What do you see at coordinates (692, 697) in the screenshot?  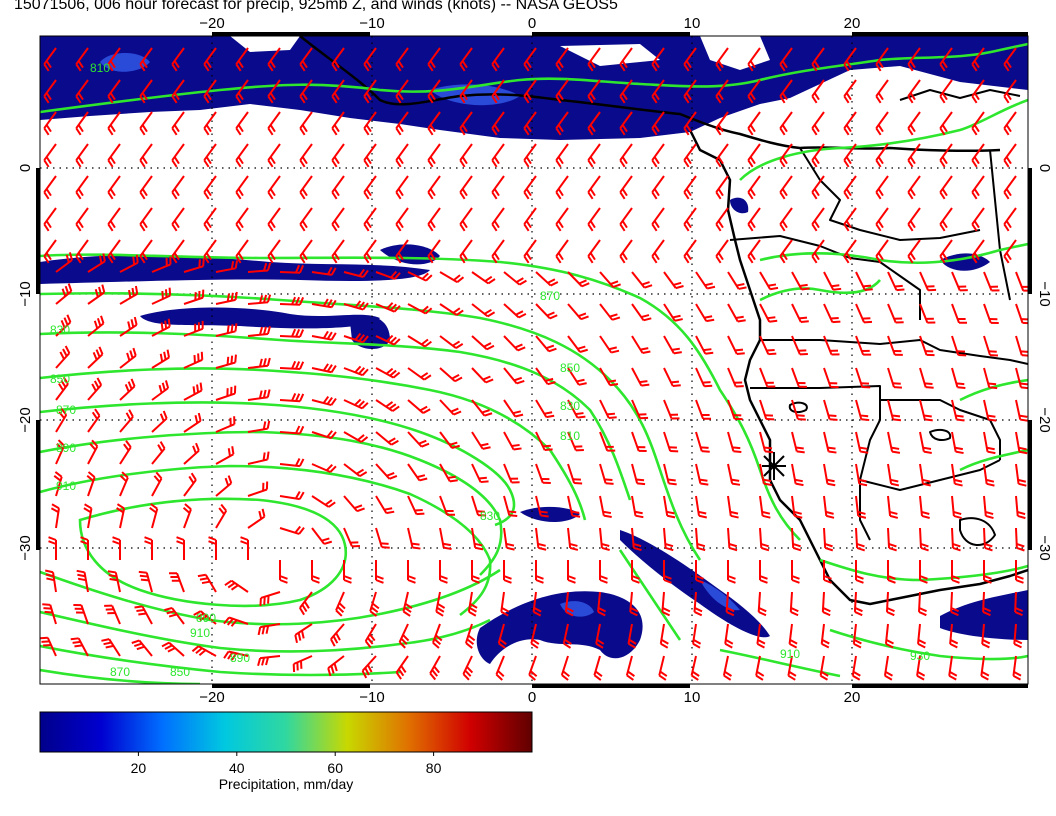 I see `lon-tick-label: 10` at bounding box center [692, 697].